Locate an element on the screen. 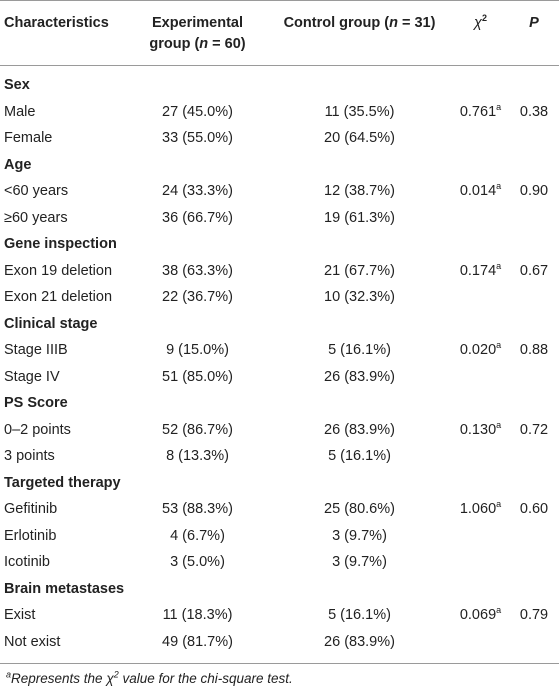 The height and width of the screenshot is (696, 559). chi-square-value: 0.020a is located at coordinates (480, 350).